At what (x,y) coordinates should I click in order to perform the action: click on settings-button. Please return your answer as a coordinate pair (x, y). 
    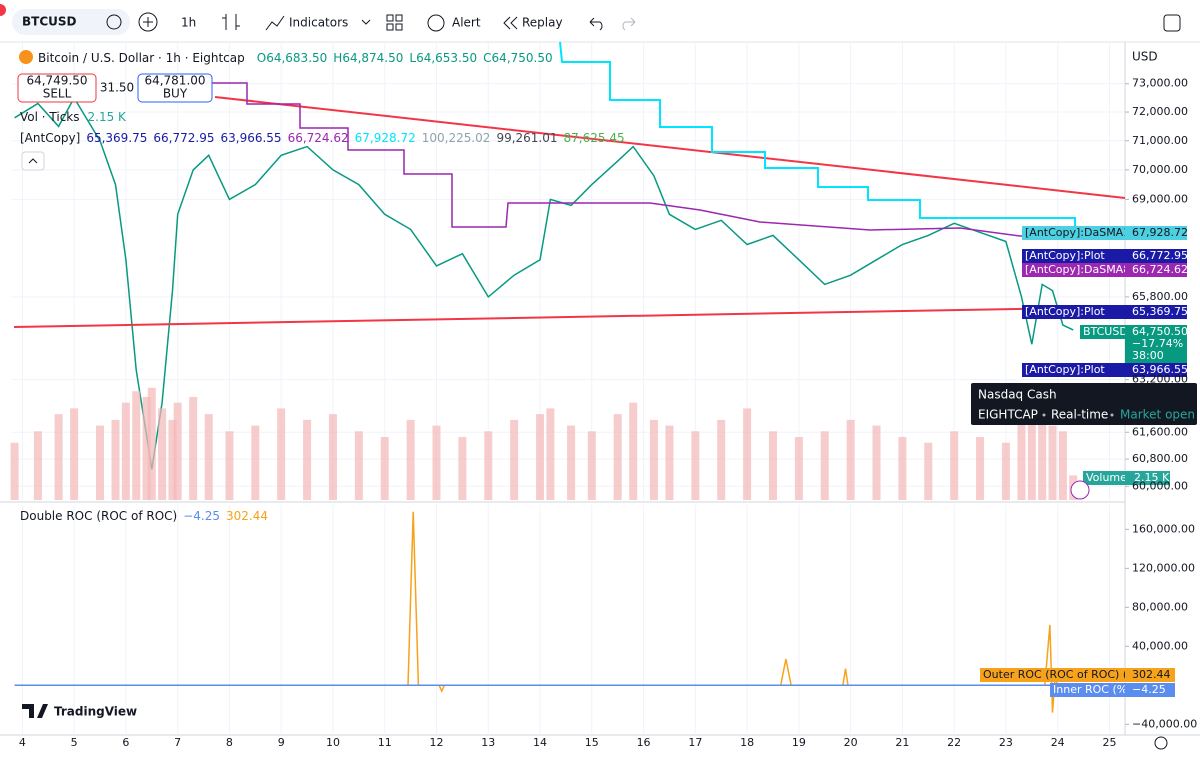
    Looking at the image, I should click on (1161, 743).